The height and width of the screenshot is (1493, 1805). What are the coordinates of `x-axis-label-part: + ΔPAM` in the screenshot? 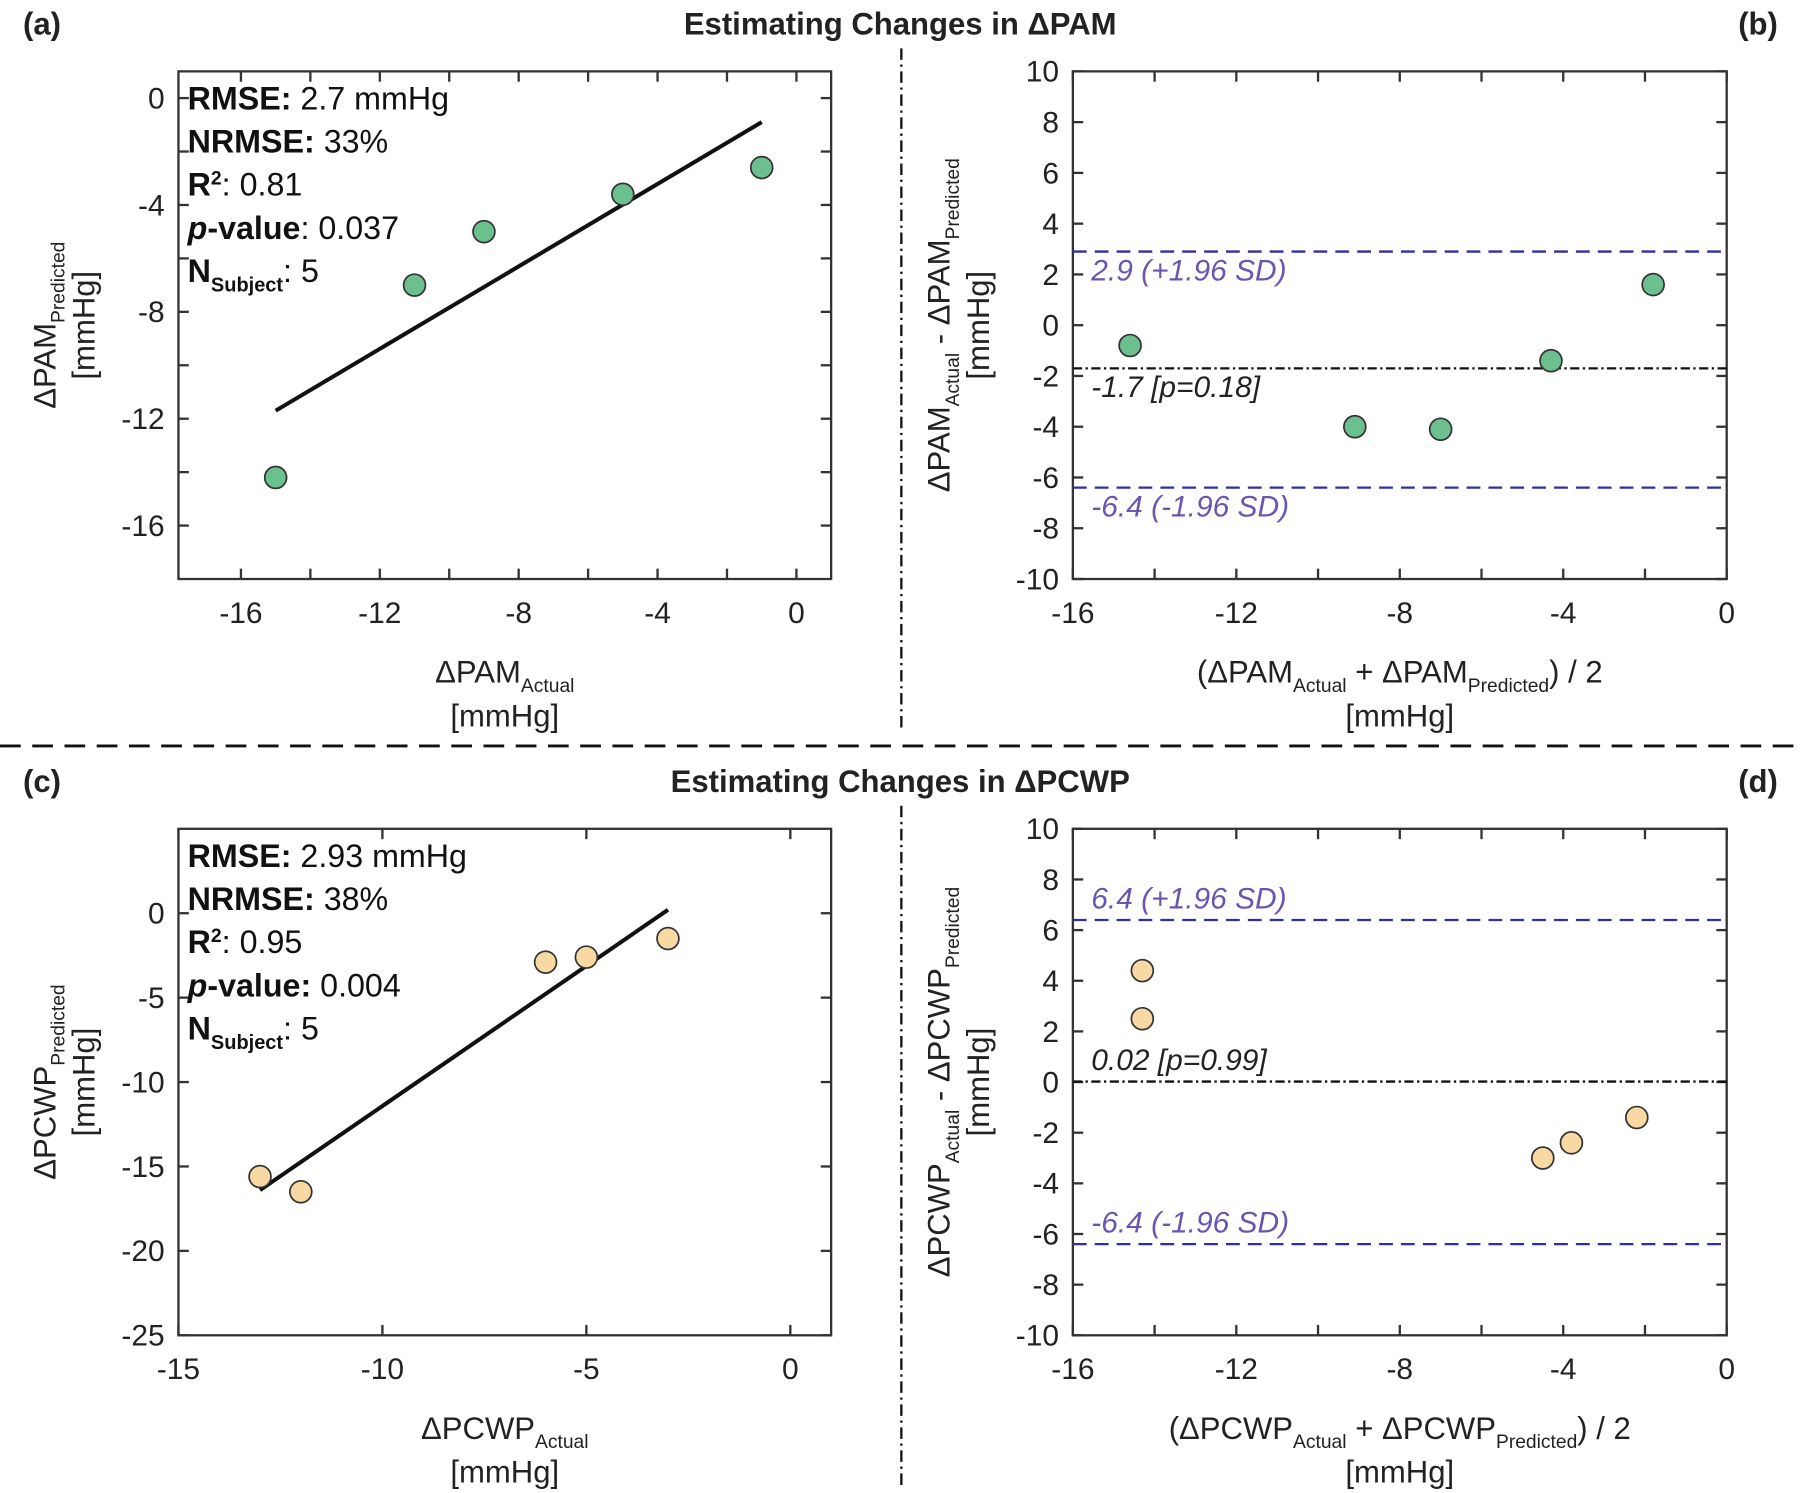 It's located at (1407, 672).